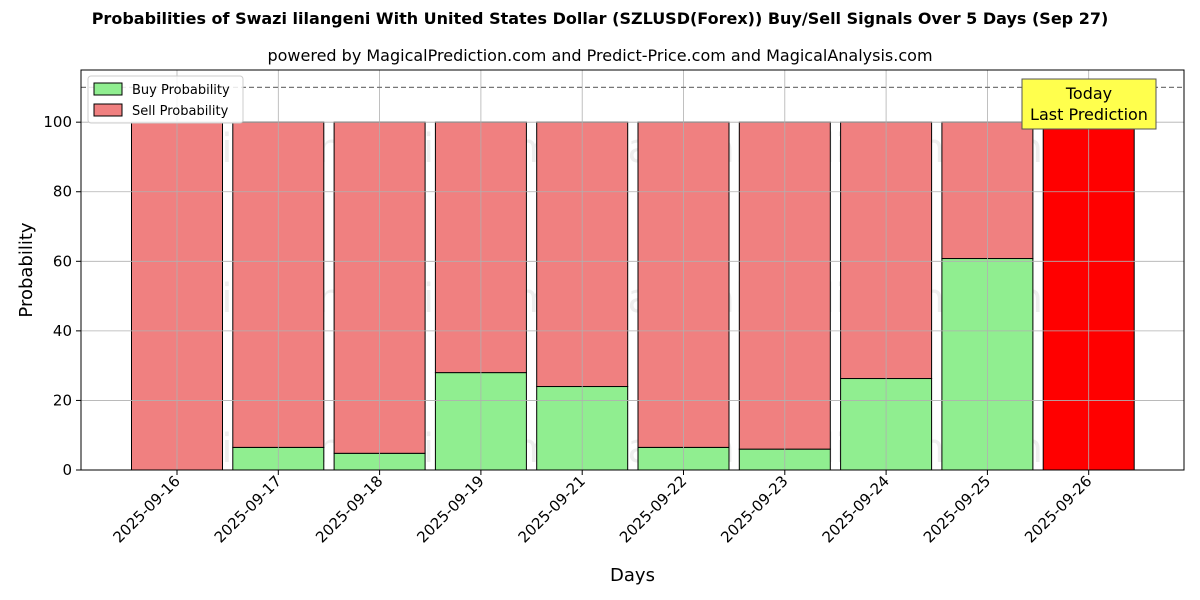  What do you see at coordinates (1089, 114) in the screenshot?
I see `annotation-text: Last Prediction` at bounding box center [1089, 114].